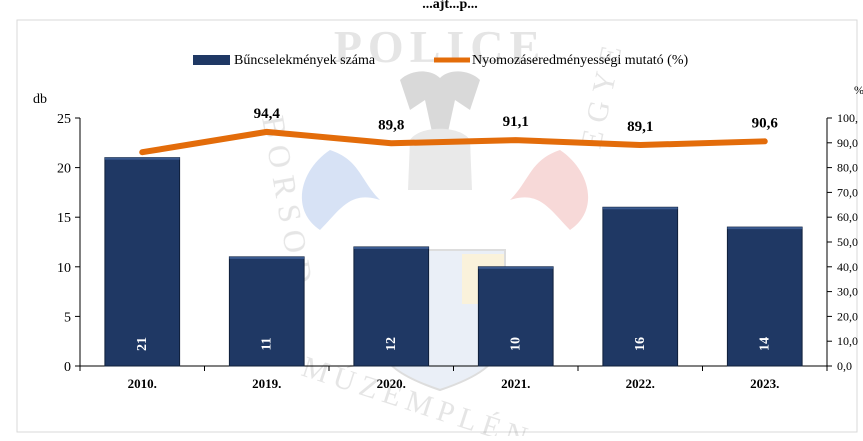  I want to click on line-data-label: 94,4, so click(267, 114).